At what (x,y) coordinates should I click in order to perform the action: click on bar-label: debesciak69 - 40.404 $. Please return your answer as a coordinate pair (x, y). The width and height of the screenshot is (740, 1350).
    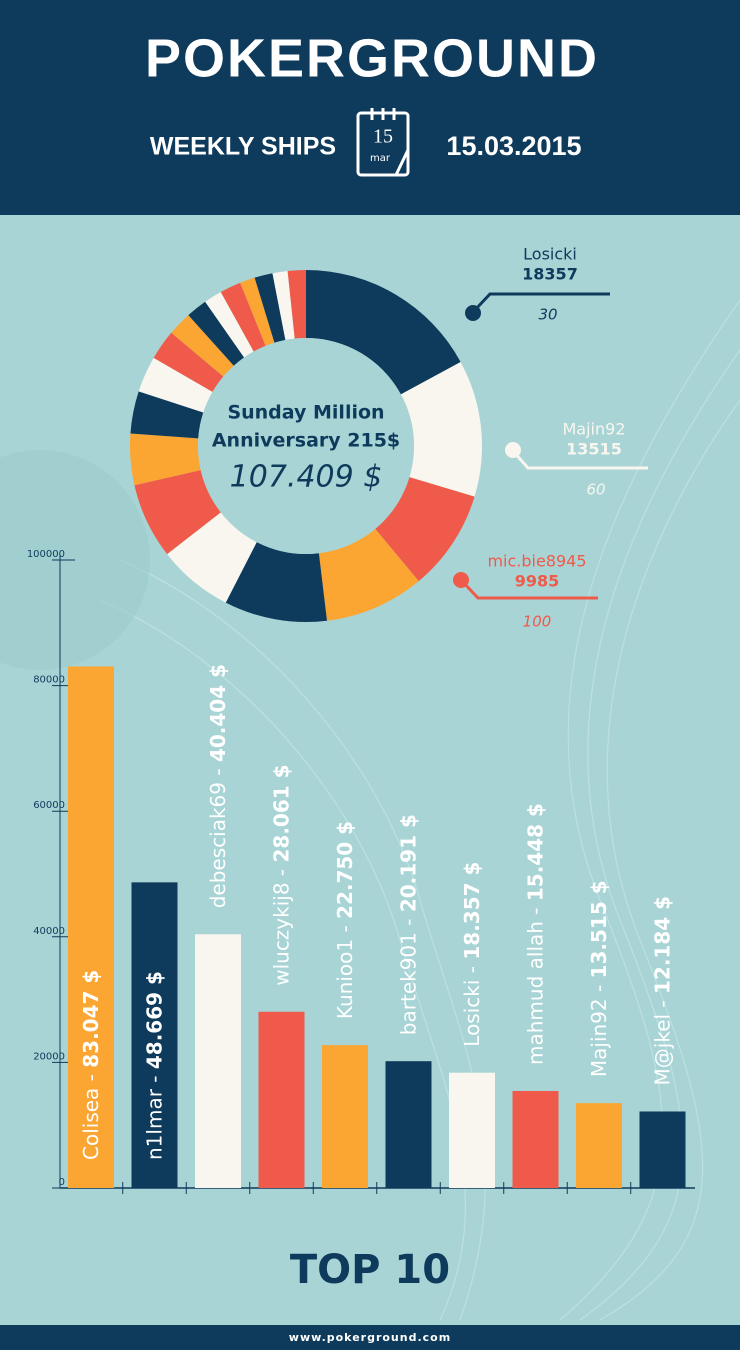
    Looking at the image, I should click on (218, 786).